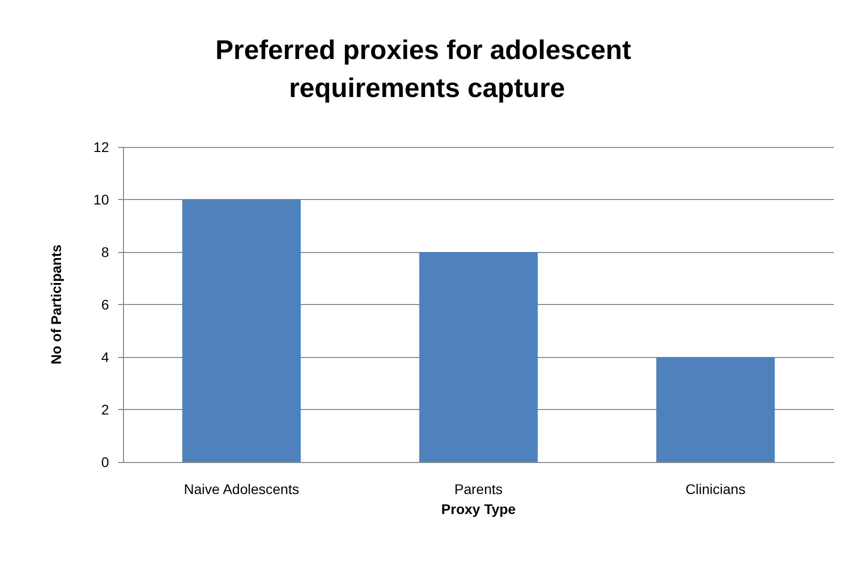  What do you see at coordinates (56, 304) in the screenshot?
I see `y-axis-title: No of Participants` at bounding box center [56, 304].